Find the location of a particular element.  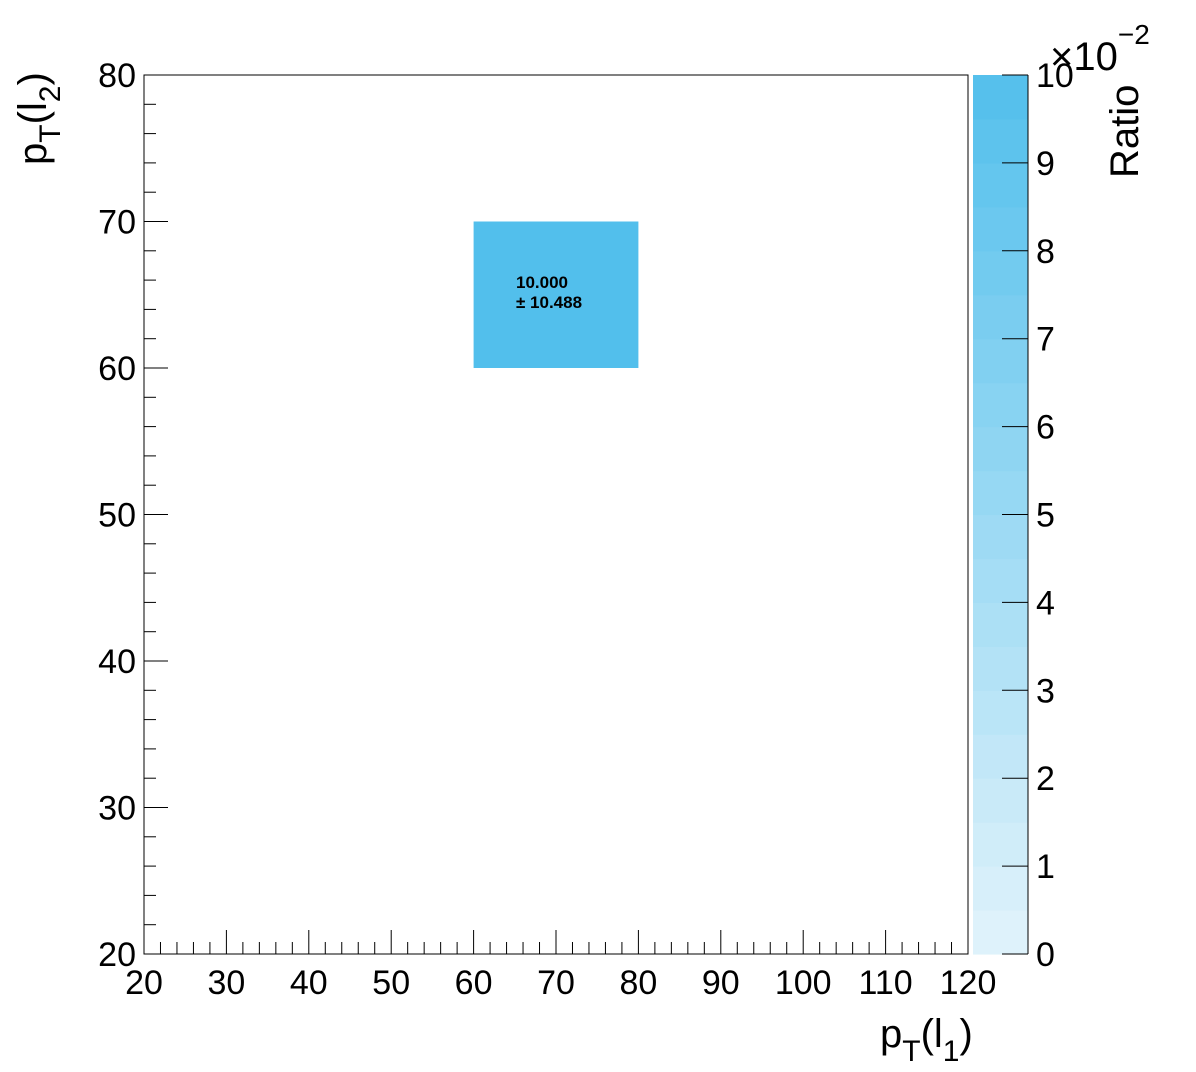

y-tick-label: 40 is located at coordinates (117, 662).